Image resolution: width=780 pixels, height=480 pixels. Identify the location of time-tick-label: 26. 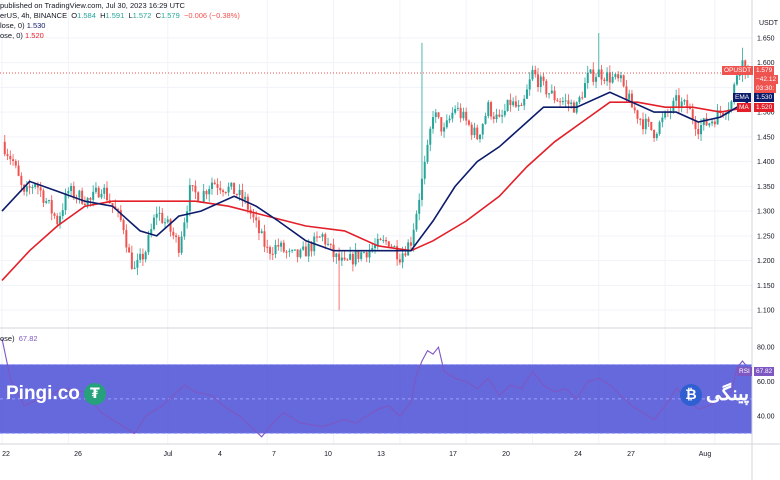
(78, 454).